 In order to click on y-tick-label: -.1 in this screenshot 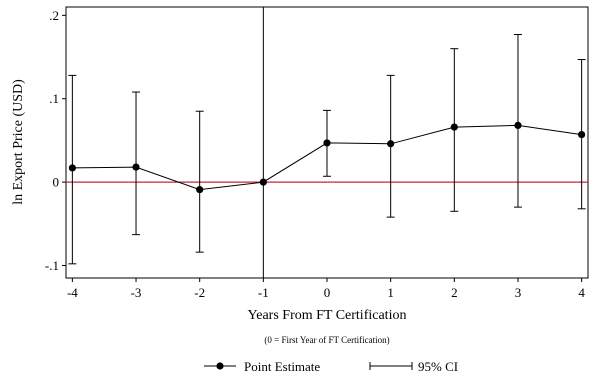, I will do `click(52, 265)`.